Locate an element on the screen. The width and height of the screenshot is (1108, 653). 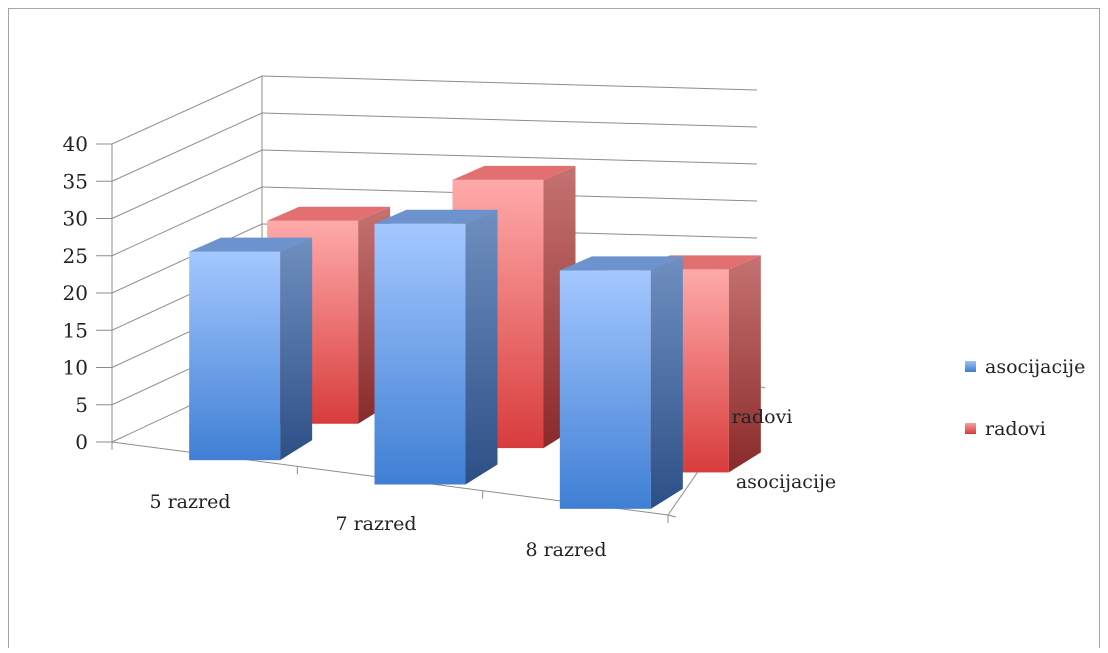
bar-radovi-side is located at coordinates (744, 364).